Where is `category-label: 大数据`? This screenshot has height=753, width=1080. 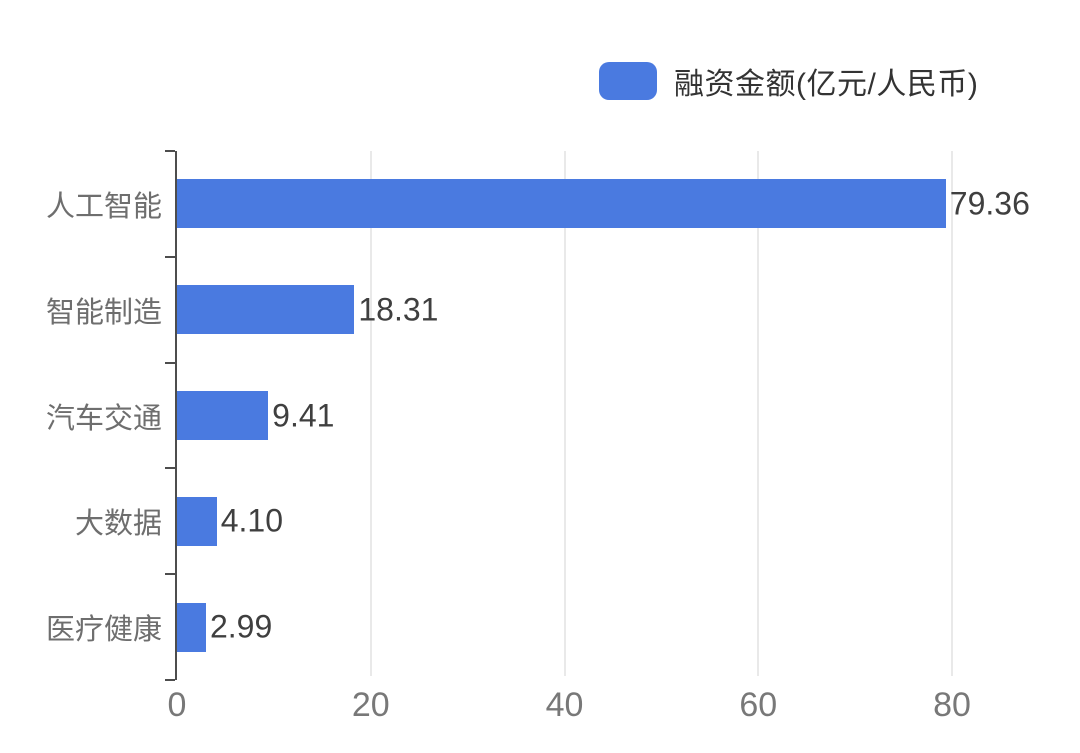
category-label: 大数据 is located at coordinates (118, 524).